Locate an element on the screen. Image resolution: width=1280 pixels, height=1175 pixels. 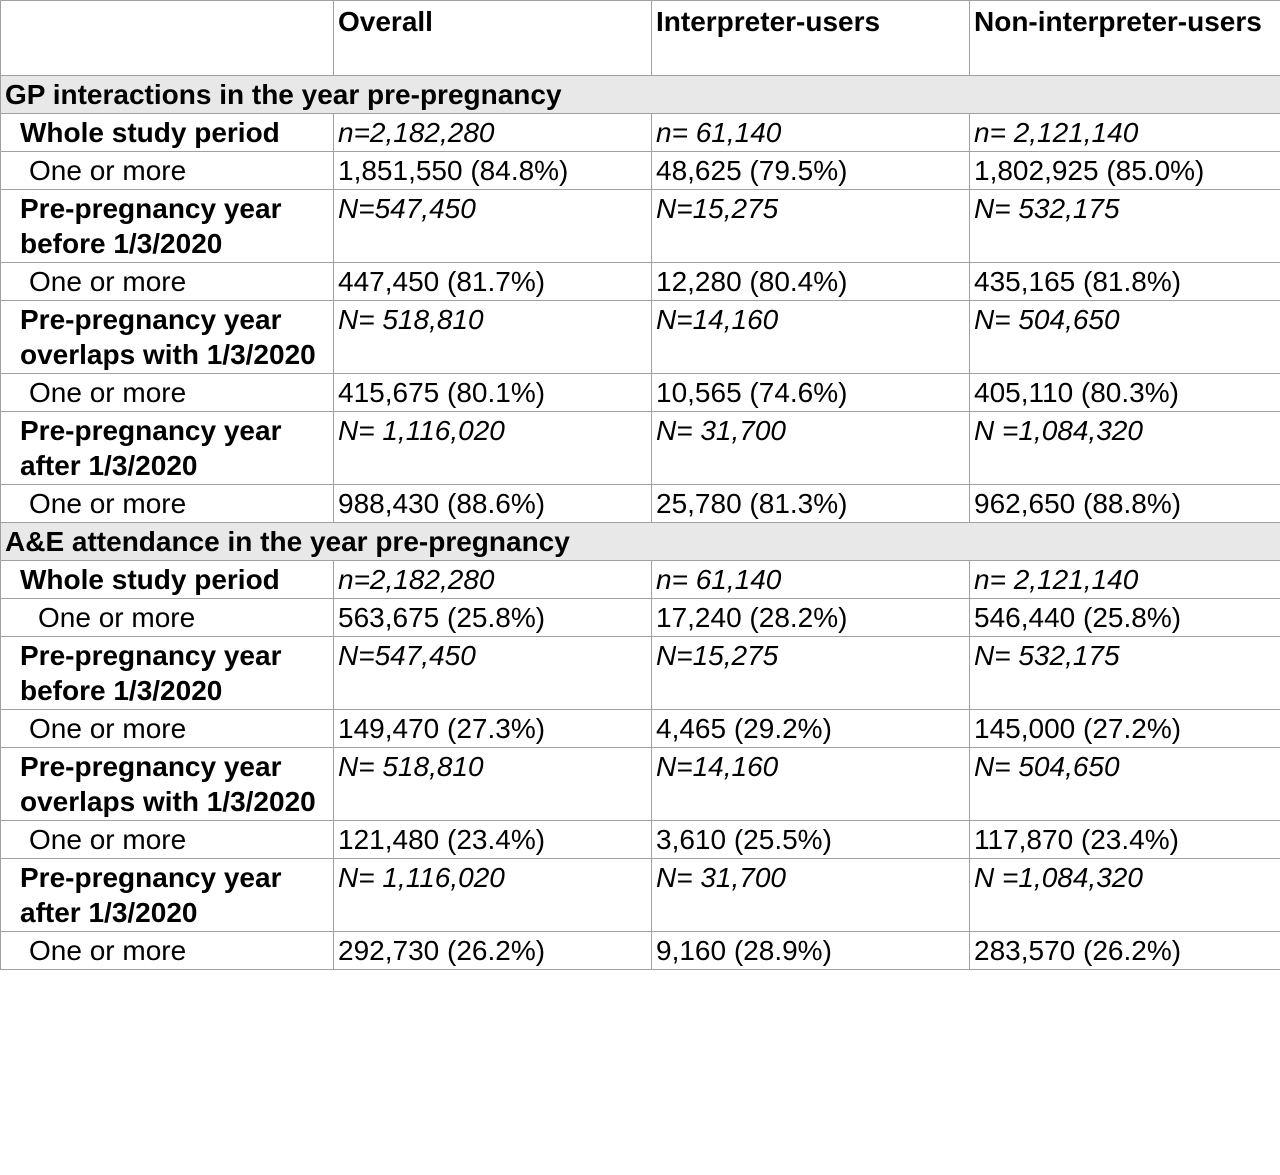
value-cell: 962,650 (88.8%) is located at coordinates (1124, 503).